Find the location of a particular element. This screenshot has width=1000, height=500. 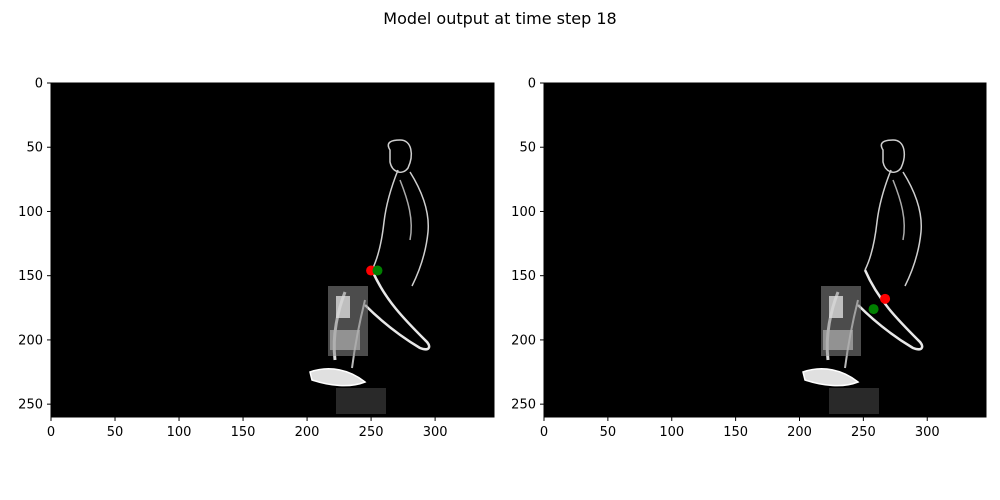

right-green-point is located at coordinates (873, 309).